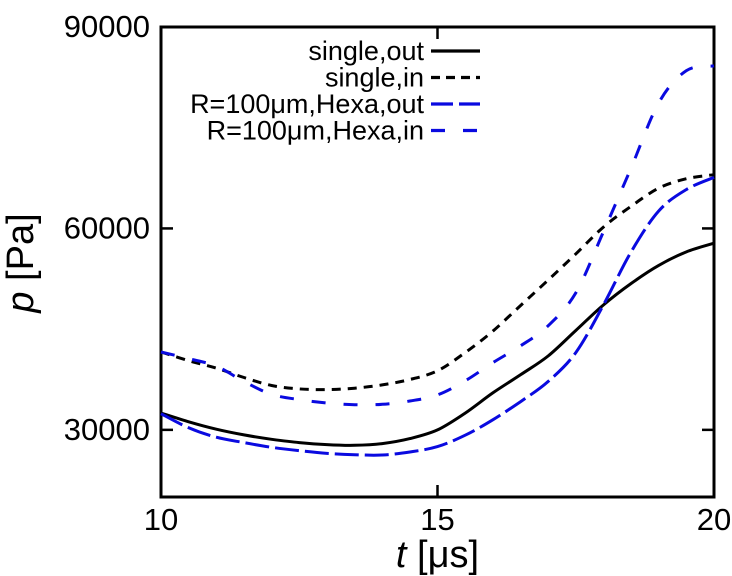  Describe the element at coordinates (366, 51) in the screenshot. I see `legend-label-single-out: single,out` at that location.